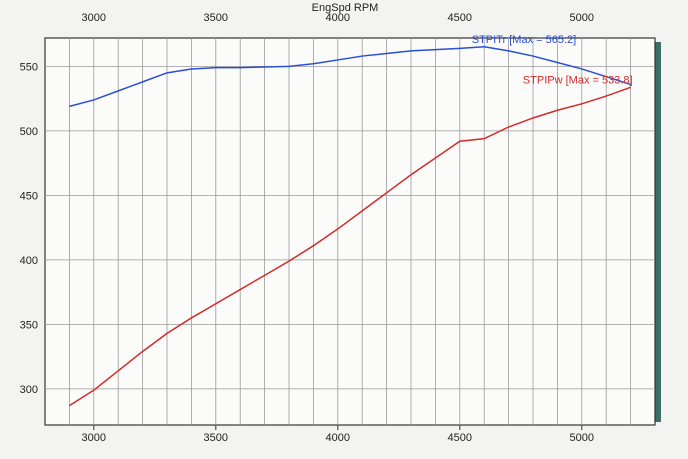 This screenshot has height=459, width=688. What do you see at coordinates (94, 18) in the screenshot?
I see `x-tick-label-top: 3000` at bounding box center [94, 18].